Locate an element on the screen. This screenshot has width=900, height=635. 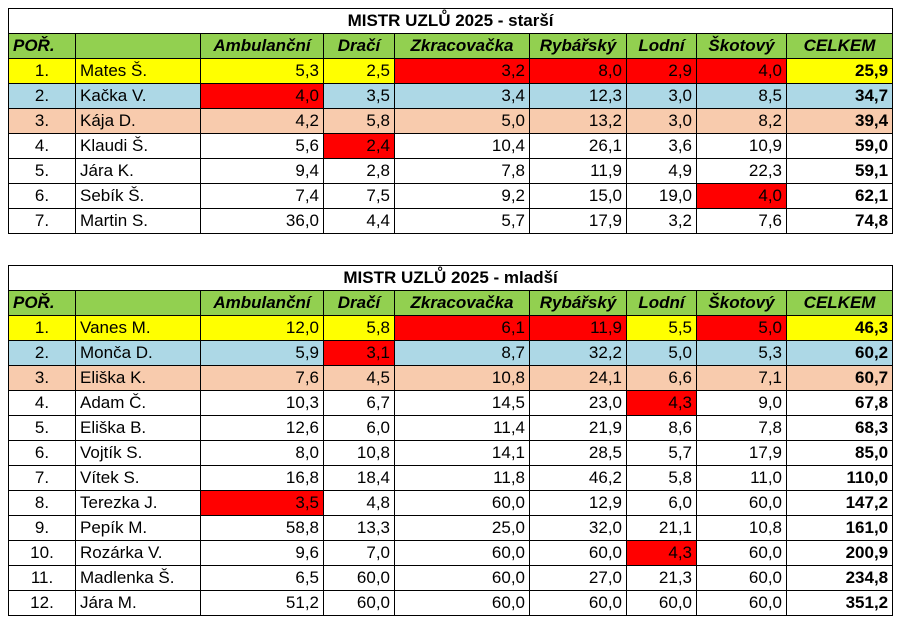
score-cell: 23,0 is located at coordinates (578, 403).